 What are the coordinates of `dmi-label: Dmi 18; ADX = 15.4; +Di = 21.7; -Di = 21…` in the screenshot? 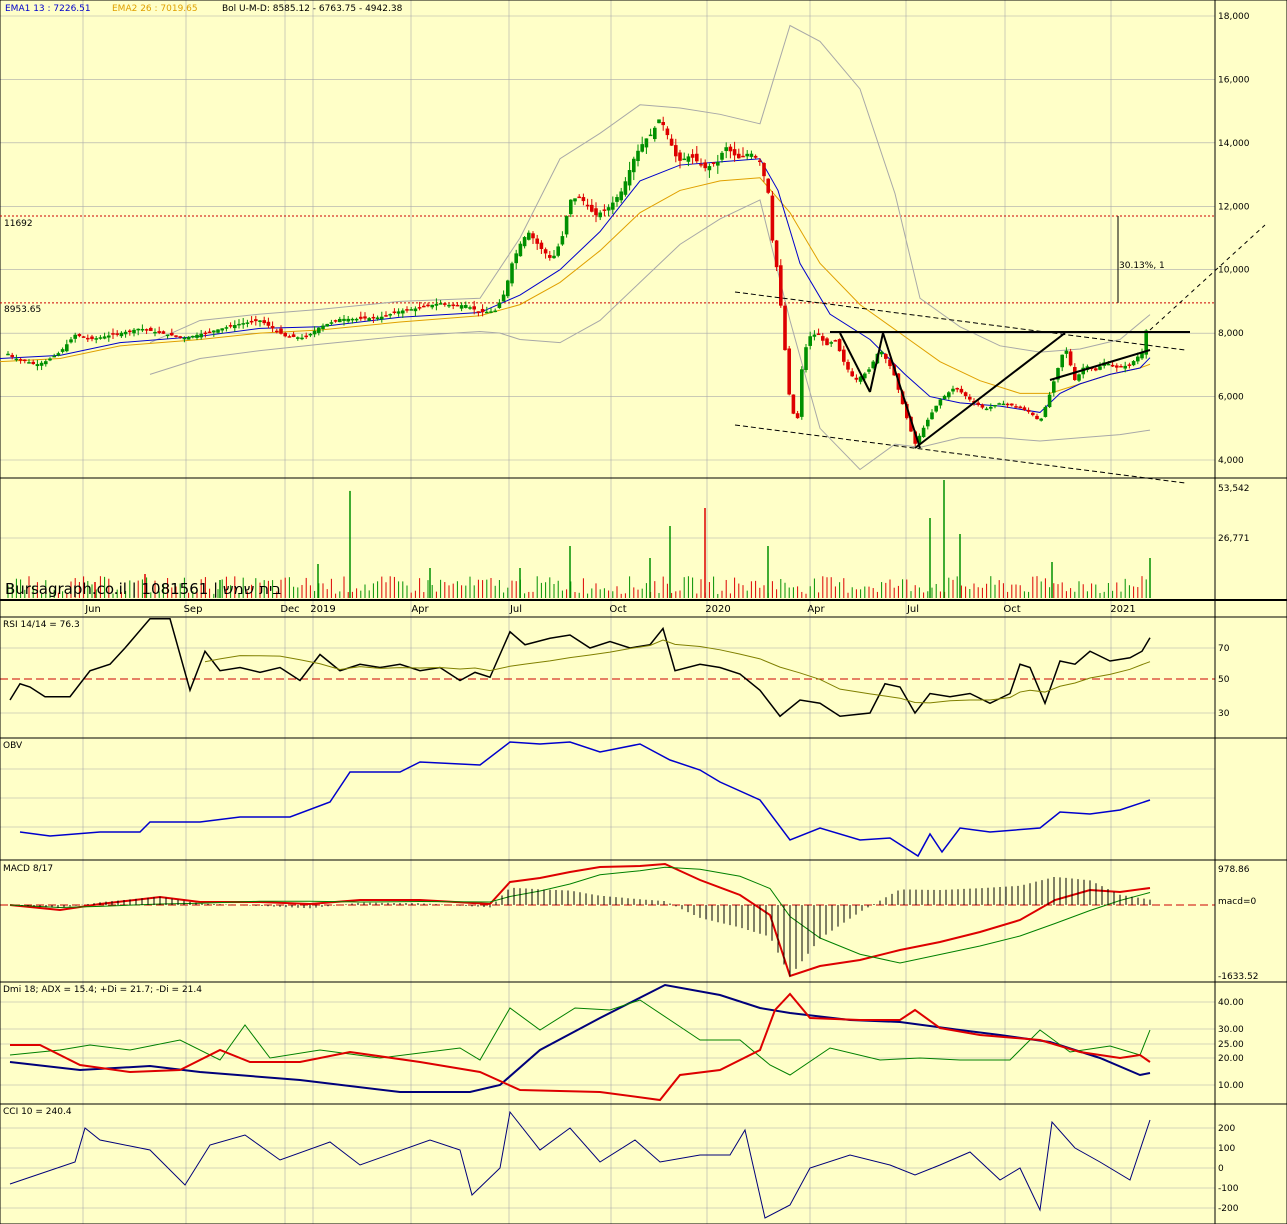 It's located at (102, 990).